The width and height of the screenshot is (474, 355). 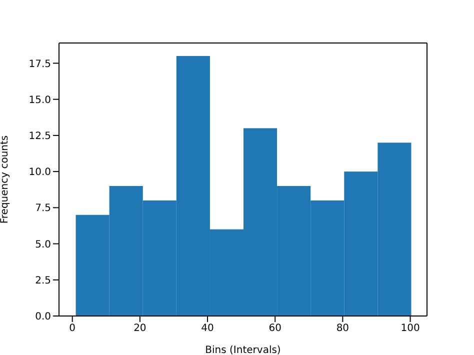 I want to click on x-tick-label: 40, so click(x=207, y=328).